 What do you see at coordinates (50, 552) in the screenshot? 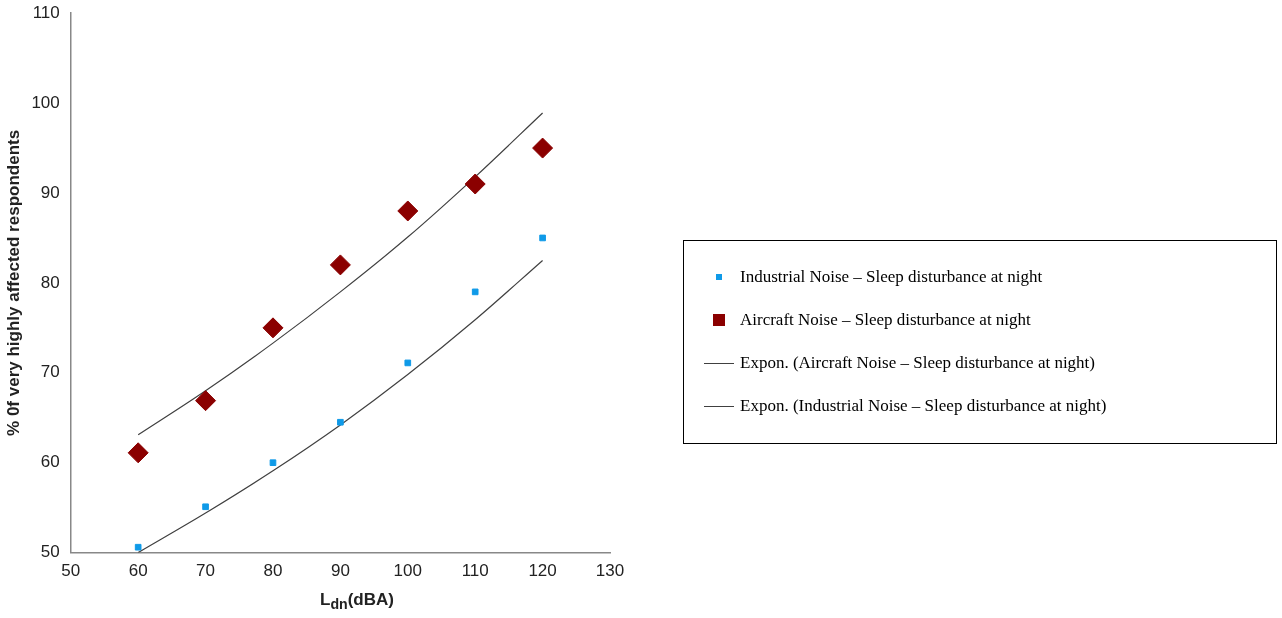
I see `y-tick-label: 50` at bounding box center [50, 552].